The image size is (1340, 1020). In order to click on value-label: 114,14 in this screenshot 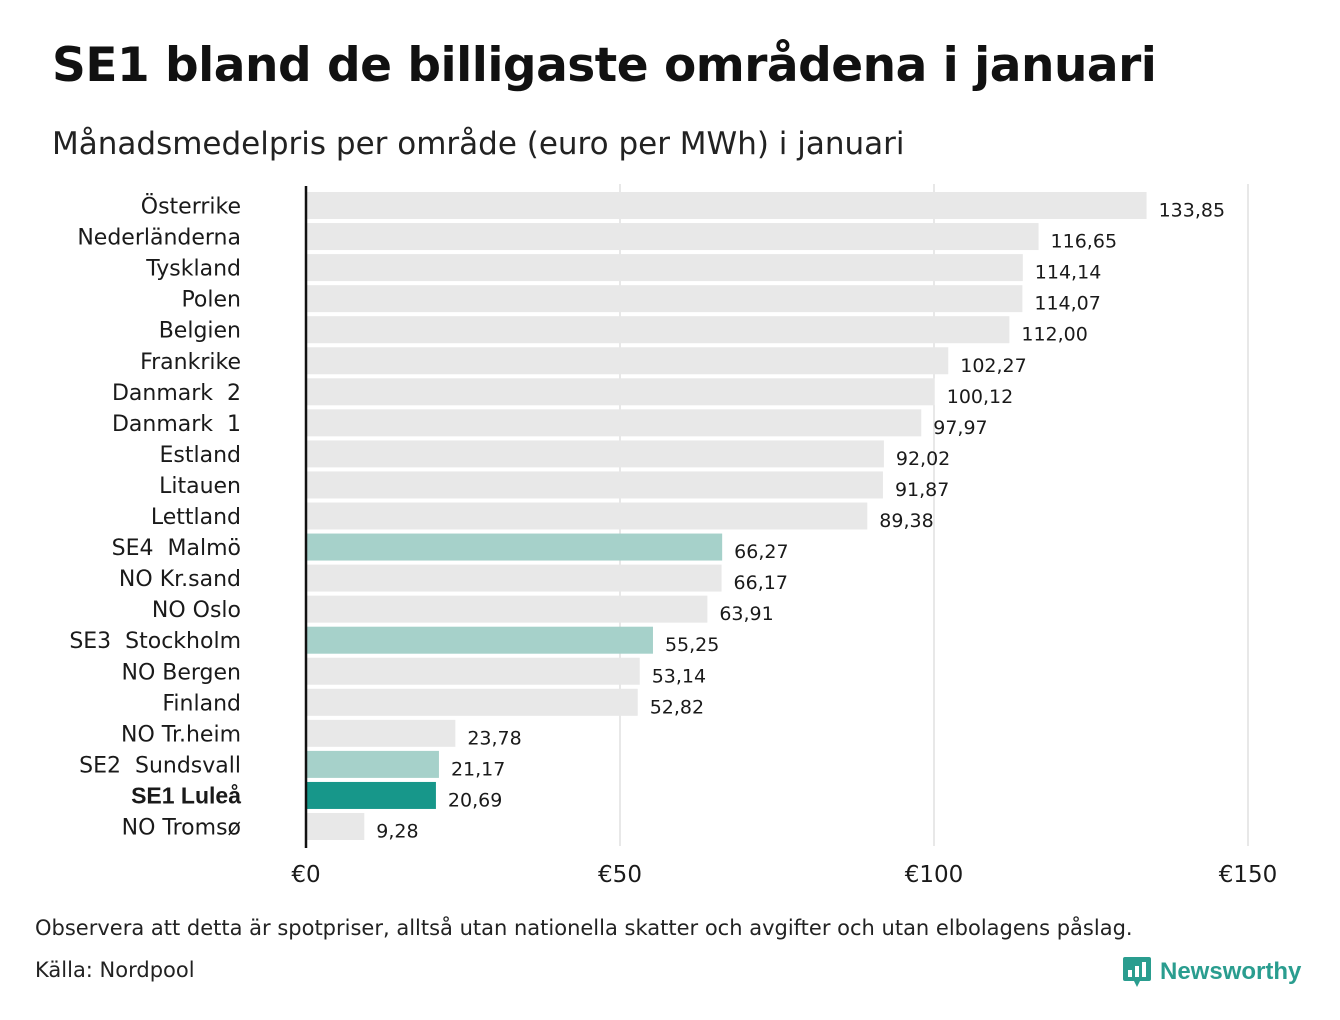, I will do `click(1068, 273)`.